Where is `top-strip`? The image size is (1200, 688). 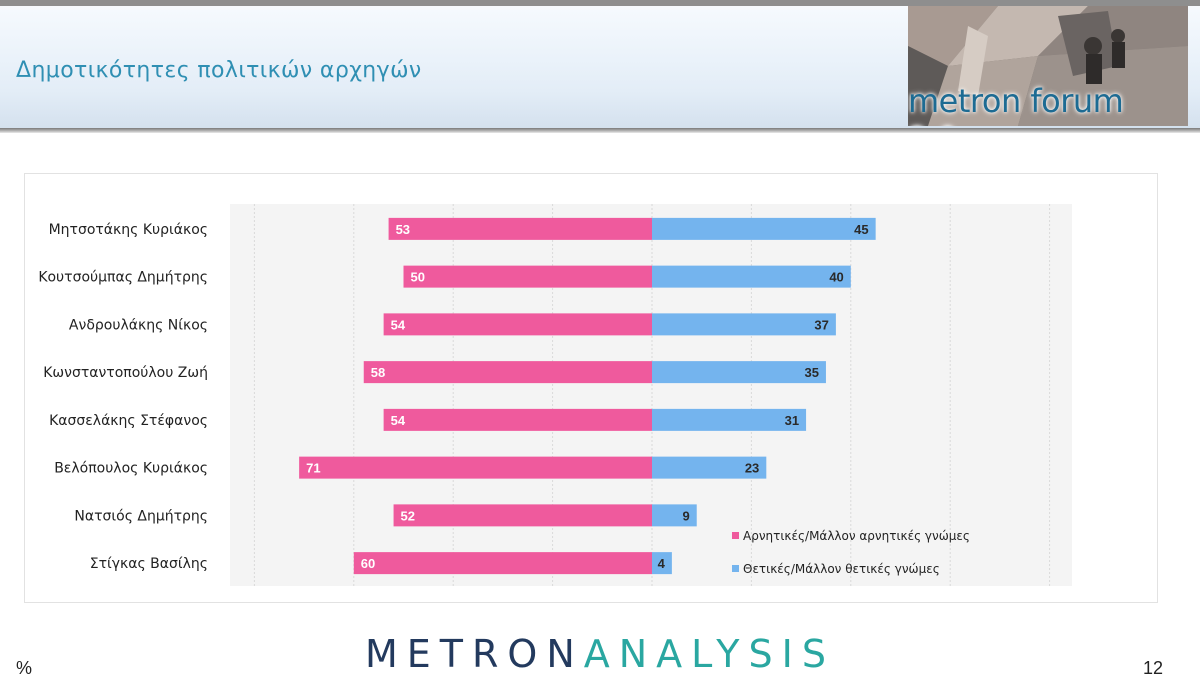 top-strip is located at coordinates (600, 3).